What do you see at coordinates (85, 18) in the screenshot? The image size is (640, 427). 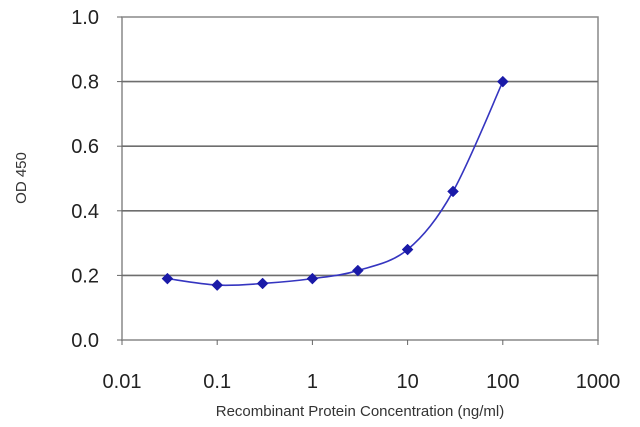 I see `y-tick-label-5: 1.0` at bounding box center [85, 18].